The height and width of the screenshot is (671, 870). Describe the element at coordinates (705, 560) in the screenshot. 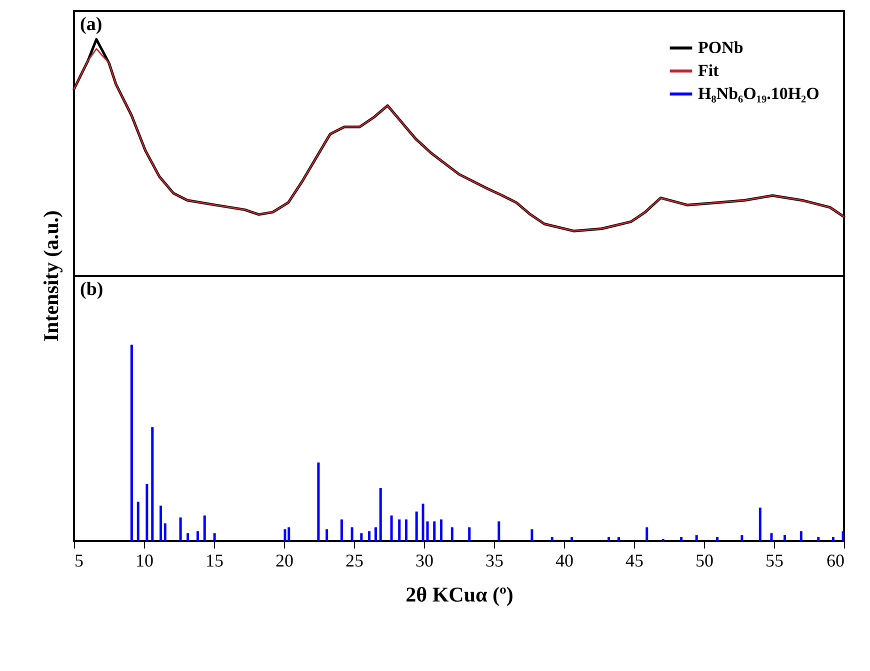

I see `x-tick-label: 50` at that location.